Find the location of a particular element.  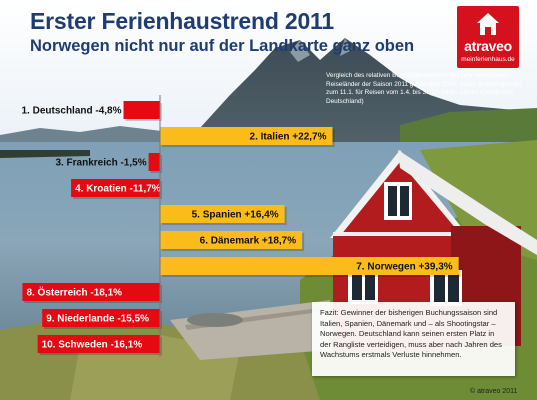

bar-label: 7. Norwegen +39,3% is located at coordinates (404, 267).